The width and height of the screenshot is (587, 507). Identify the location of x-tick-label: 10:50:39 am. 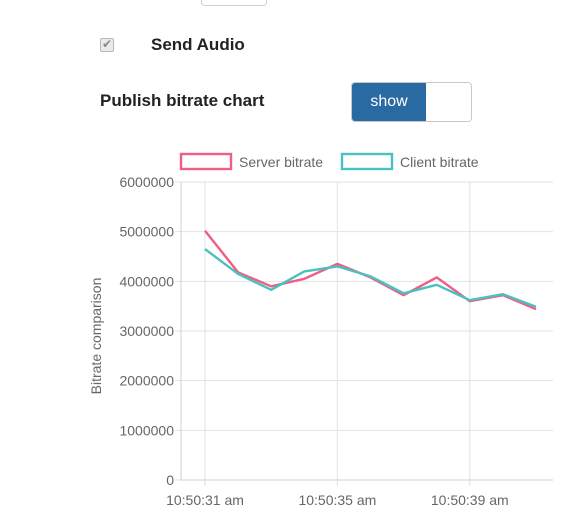
(470, 499).